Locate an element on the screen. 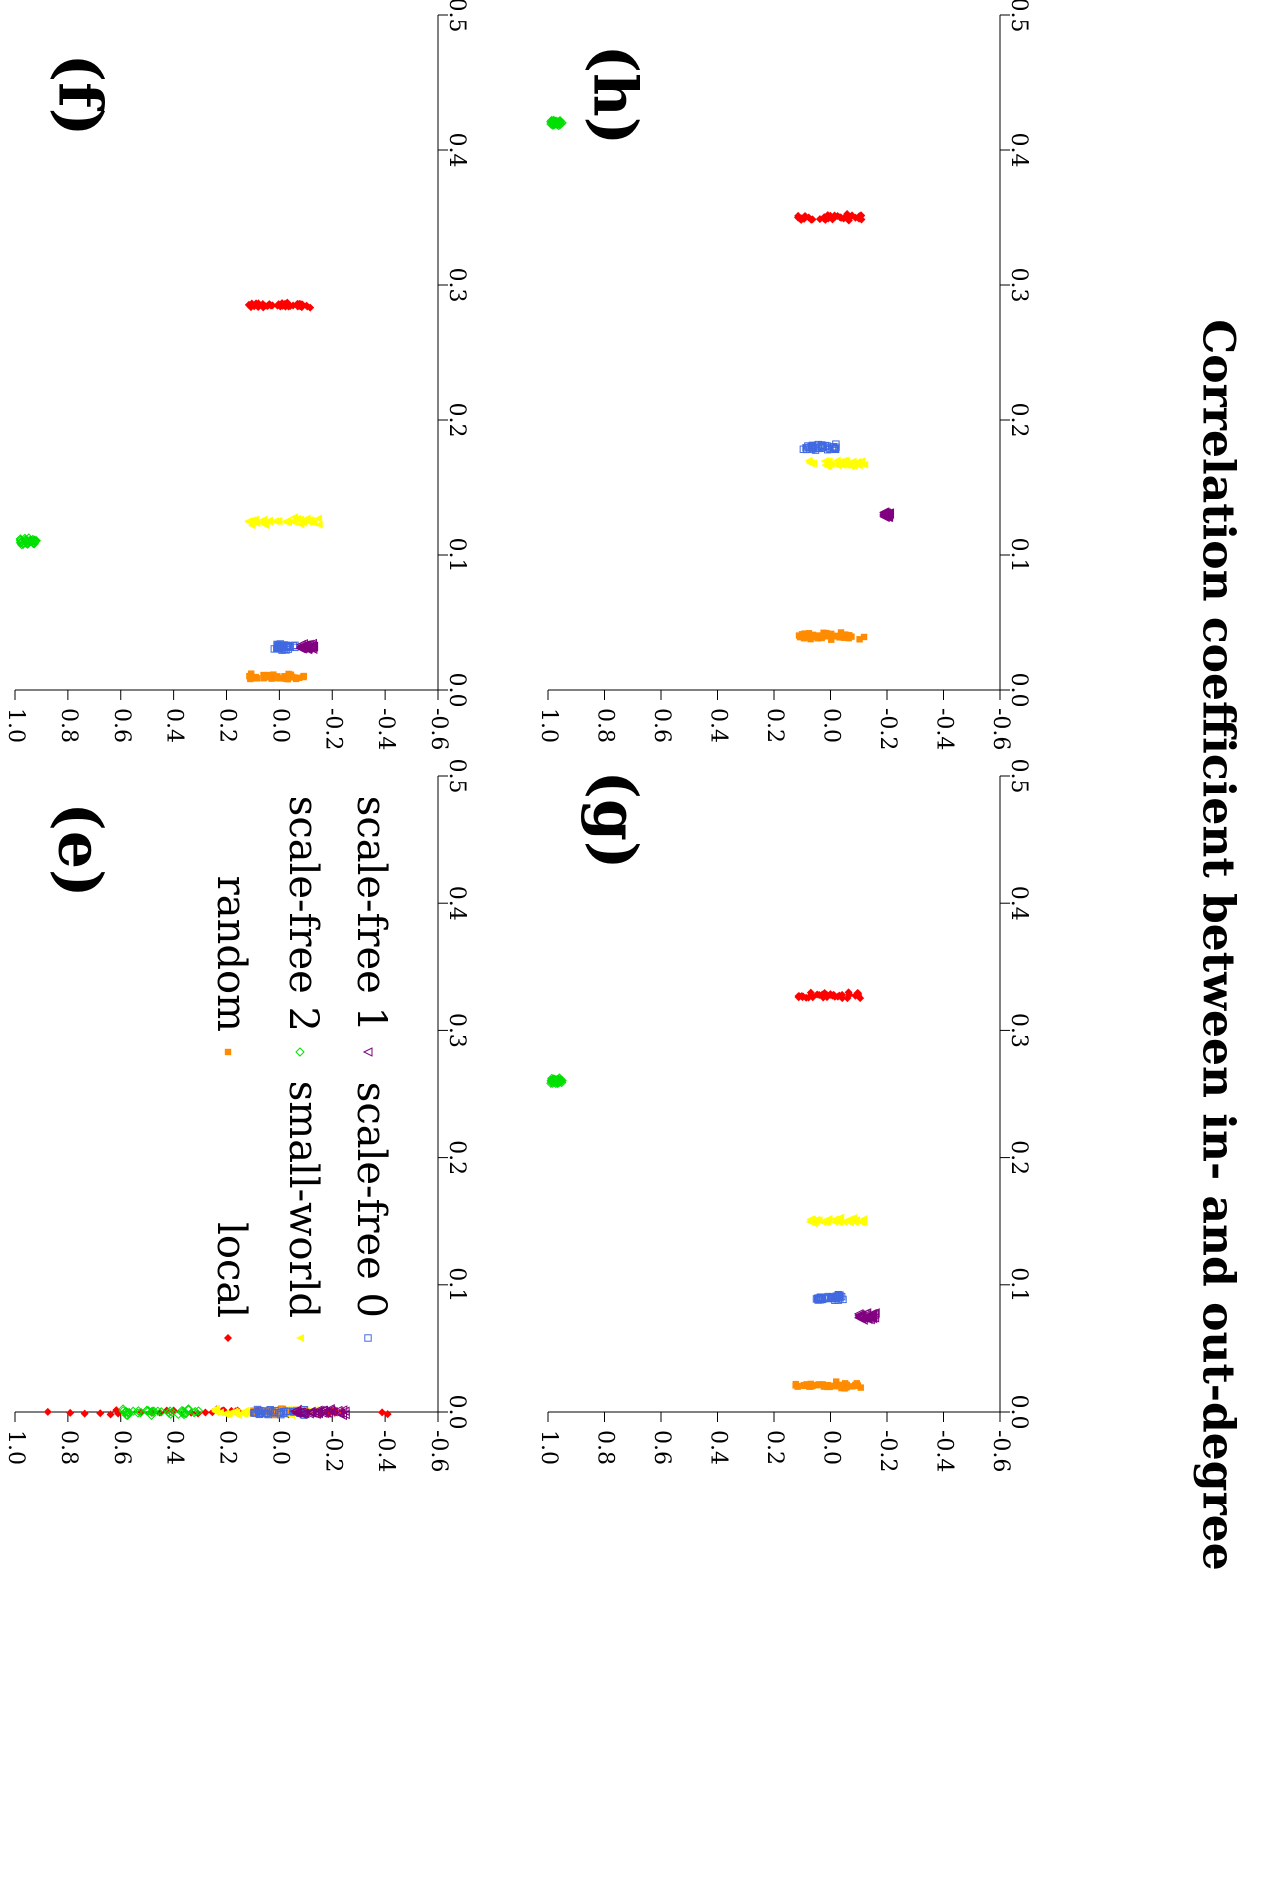 The width and height of the screenshot is (1271, 1891). x-tick-label: 0.2 is located at coordinates (456, 420).